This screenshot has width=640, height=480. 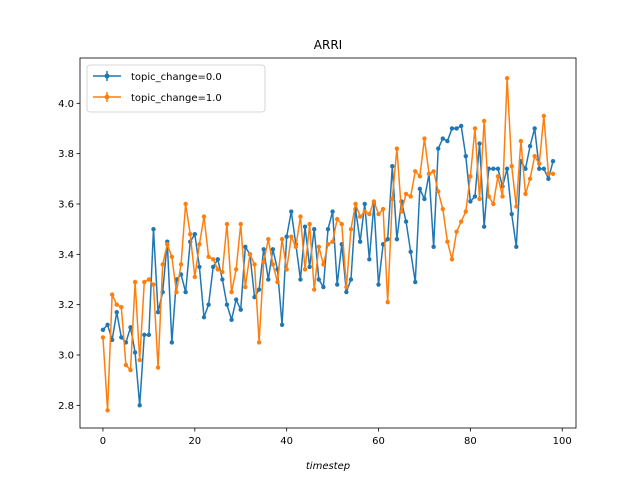 I want to click on y-tick-label: 3.6, so click(x=66, y=204).